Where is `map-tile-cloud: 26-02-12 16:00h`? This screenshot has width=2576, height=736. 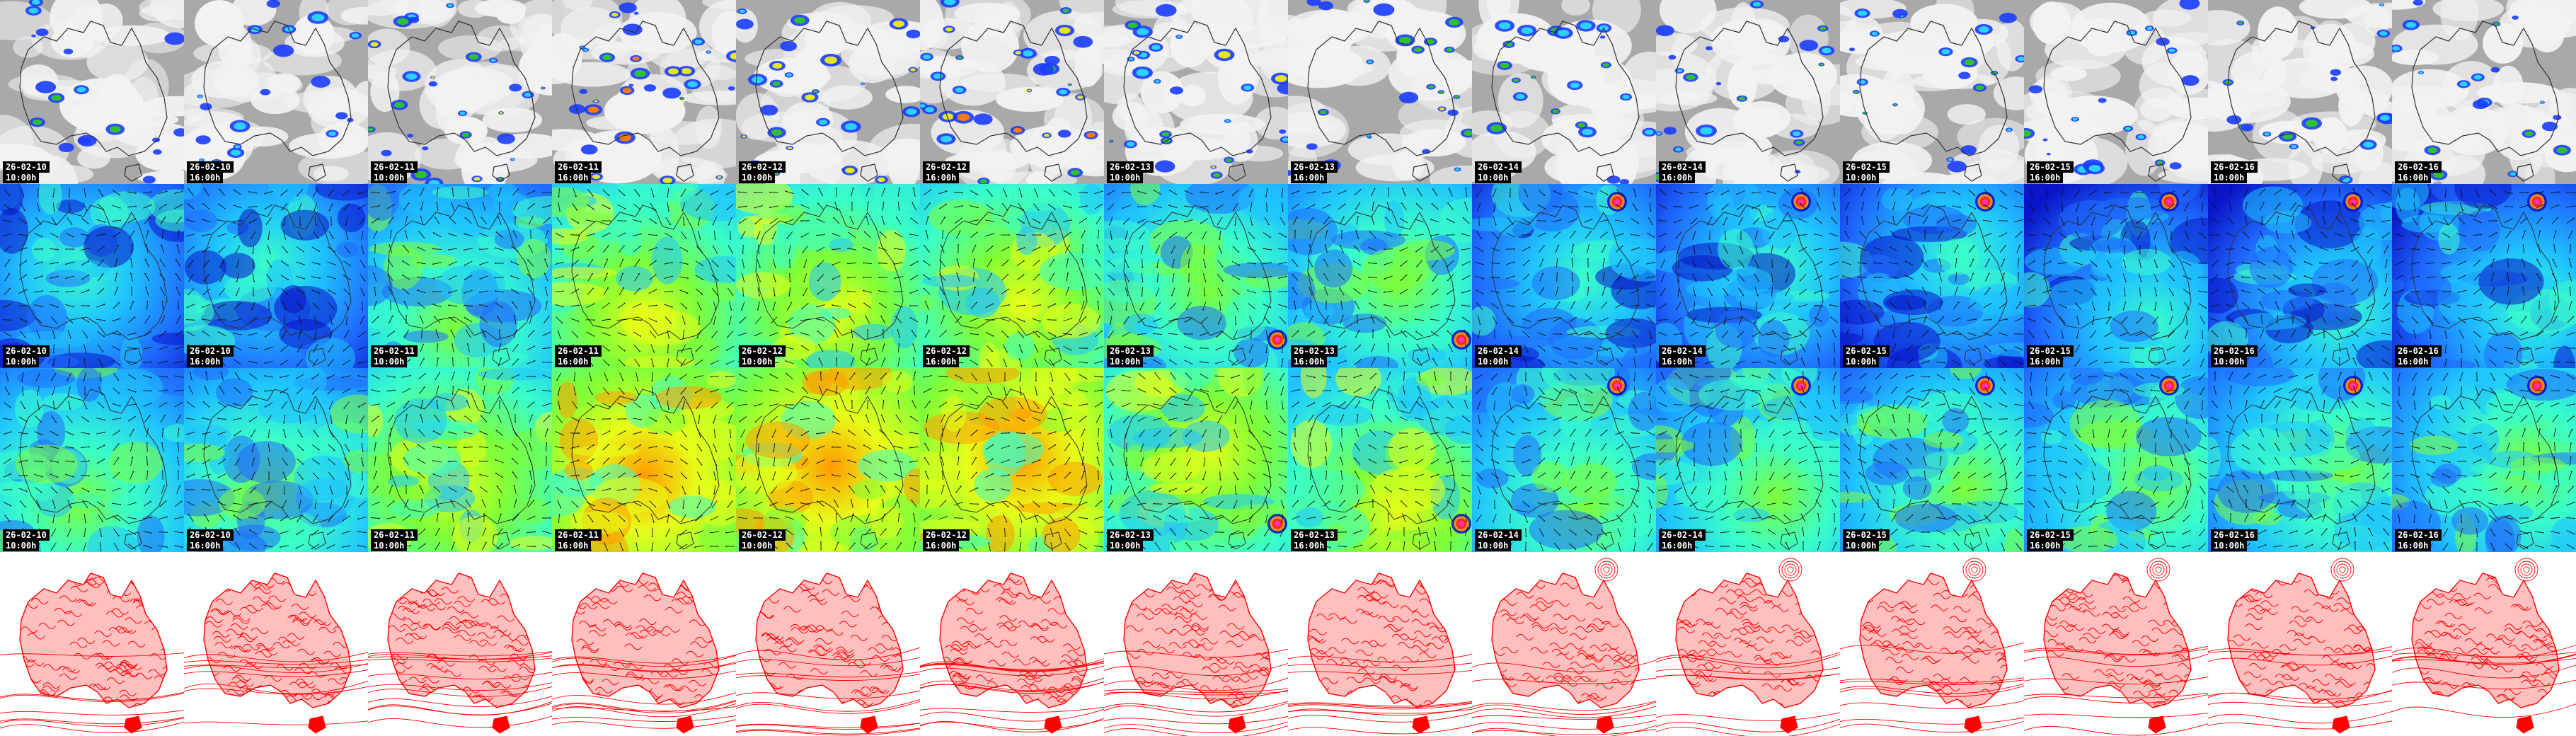 map-tile-cloud: 26-02-12 16:00h is located at coordinates (1012, 92).